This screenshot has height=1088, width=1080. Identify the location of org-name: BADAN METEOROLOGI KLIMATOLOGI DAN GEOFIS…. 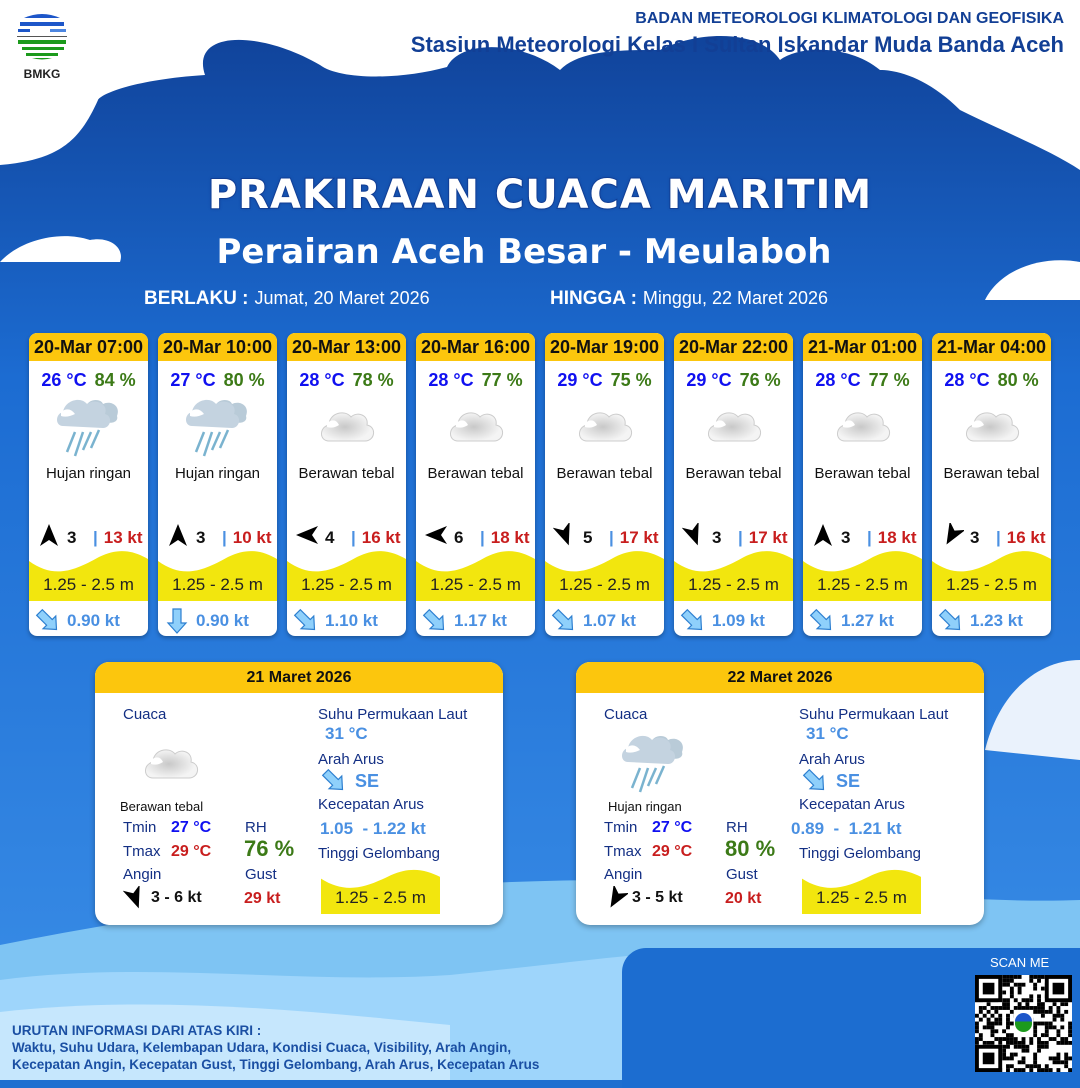
(849, 18).